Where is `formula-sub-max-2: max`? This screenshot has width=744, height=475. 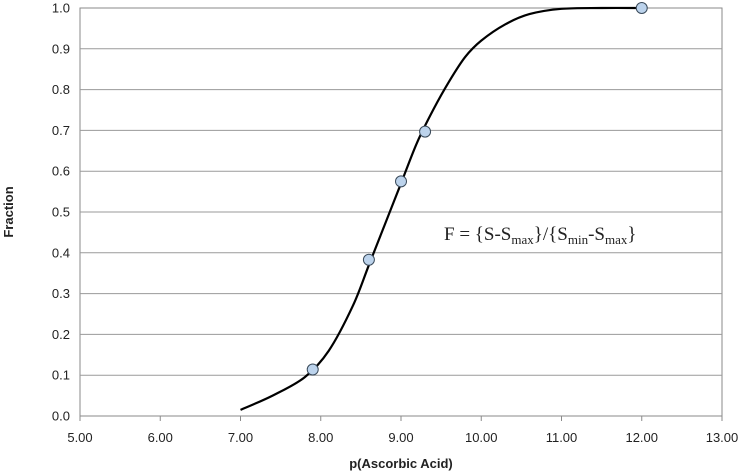
formula-sub-max-2: max is located at coordinates (616, 239).